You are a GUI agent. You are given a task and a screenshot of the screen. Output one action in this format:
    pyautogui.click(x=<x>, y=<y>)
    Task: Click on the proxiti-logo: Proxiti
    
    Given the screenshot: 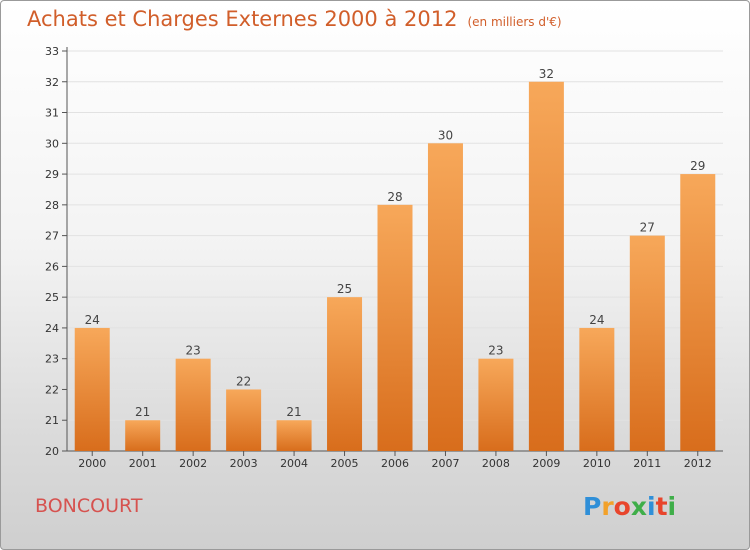 What is the action you would take?
    pyautogui.click(x=630, y=506)
    